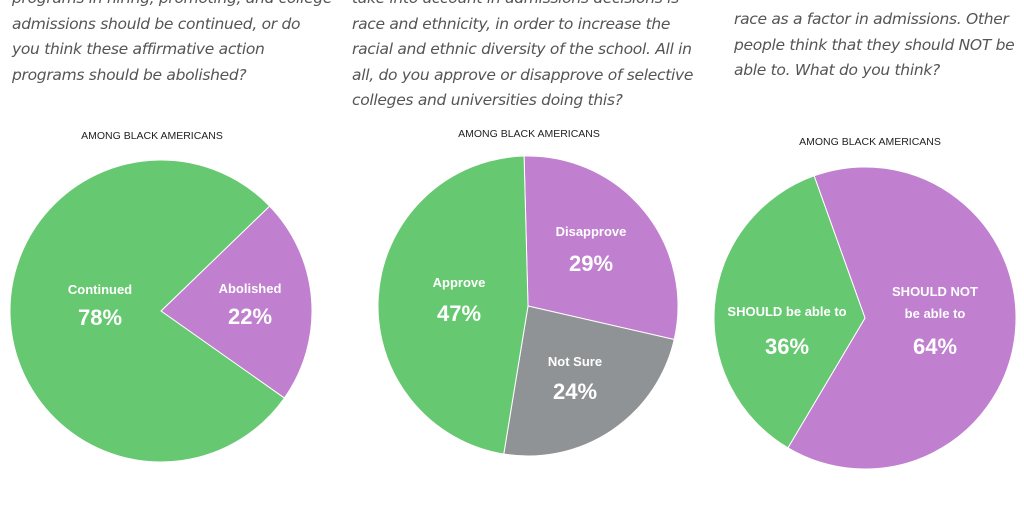 The image size is (1024, 512). Describe the element at coordinates (250, 316) in the screenshot. I see `slice-value-label: 22%` at that location.